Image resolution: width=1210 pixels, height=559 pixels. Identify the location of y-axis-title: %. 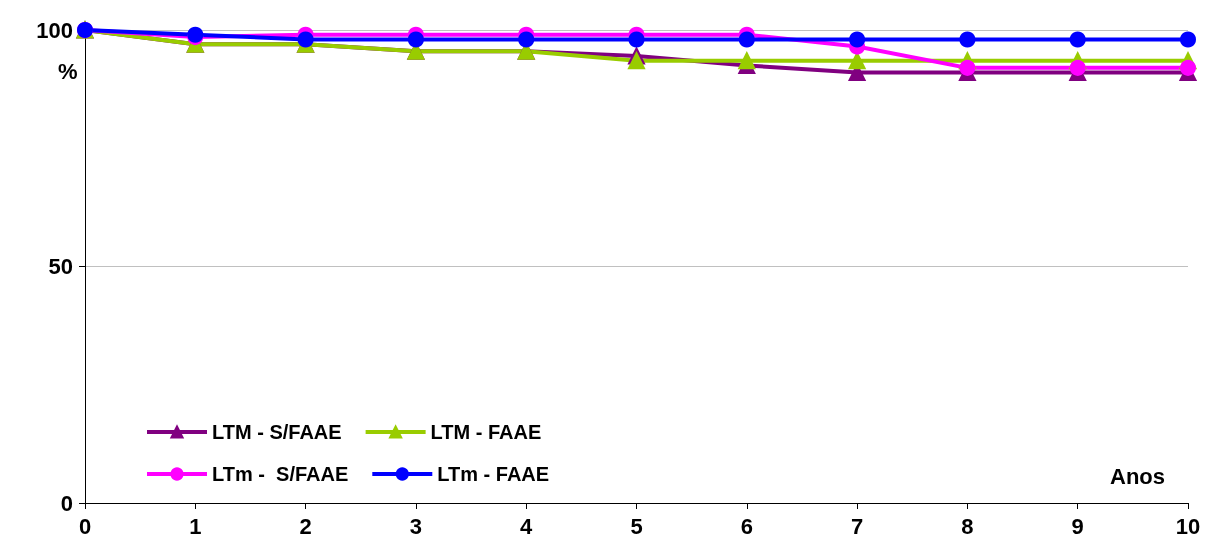
(68, 71).